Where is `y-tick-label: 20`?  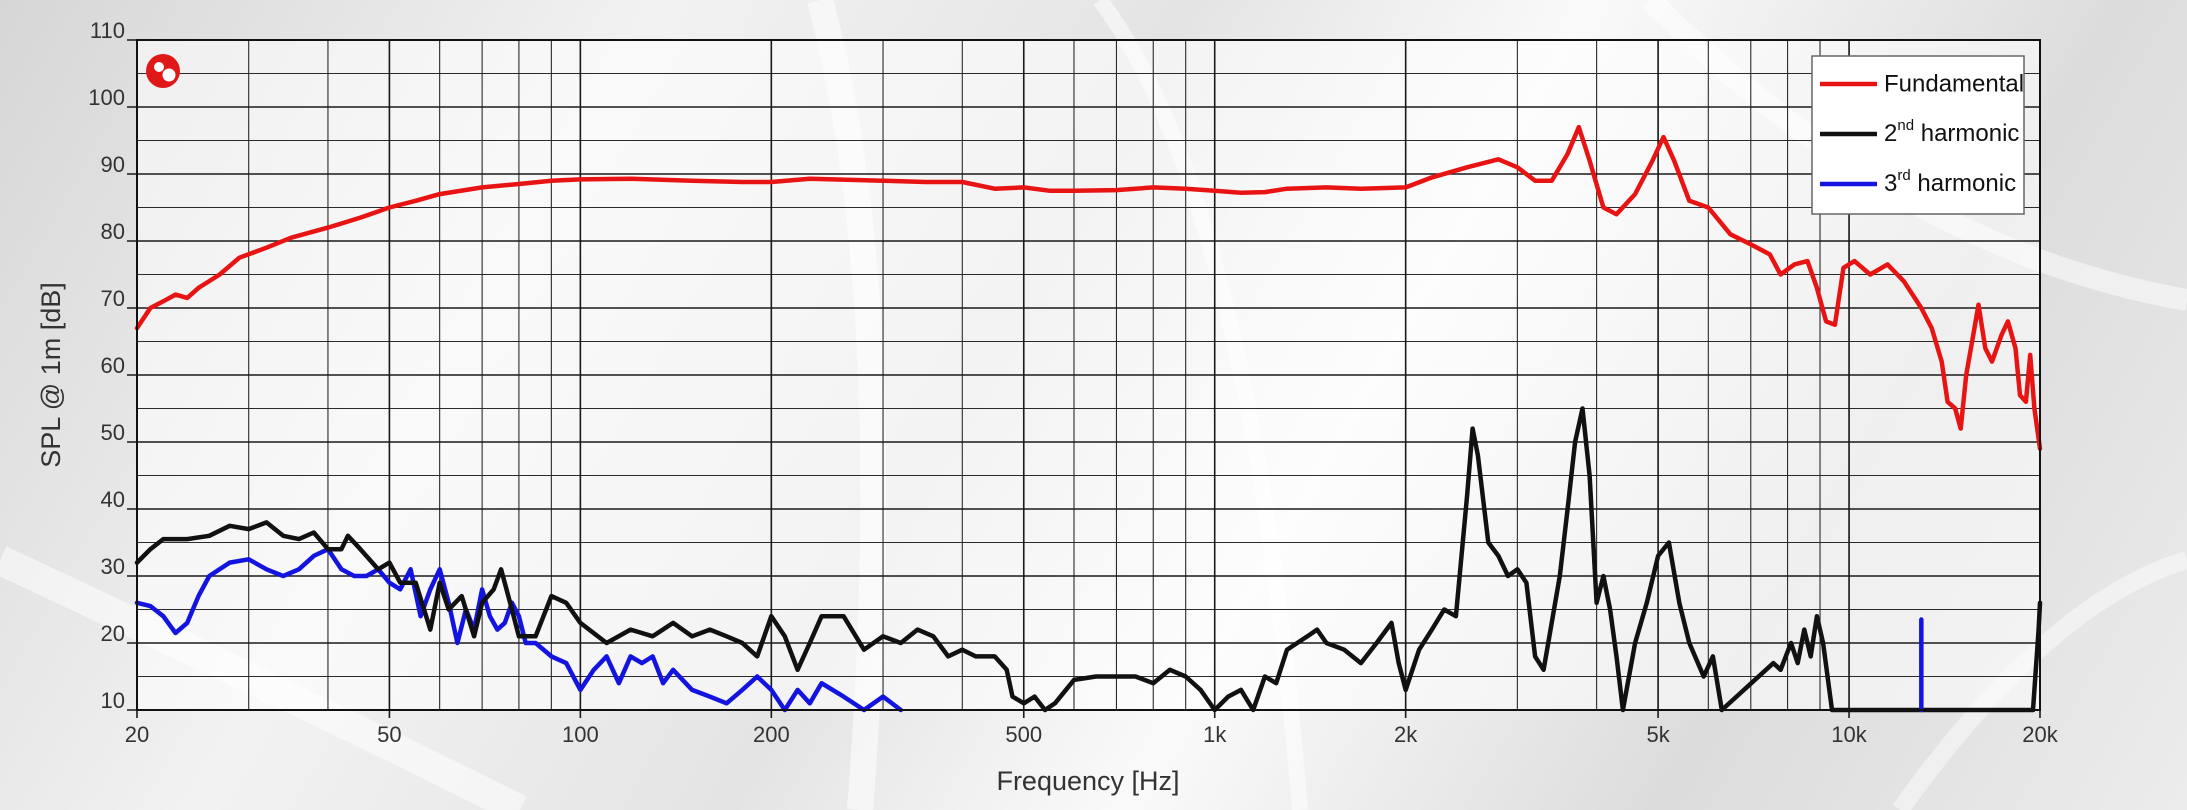
y-tick-label: 20 is located at coordinates (113, 633).